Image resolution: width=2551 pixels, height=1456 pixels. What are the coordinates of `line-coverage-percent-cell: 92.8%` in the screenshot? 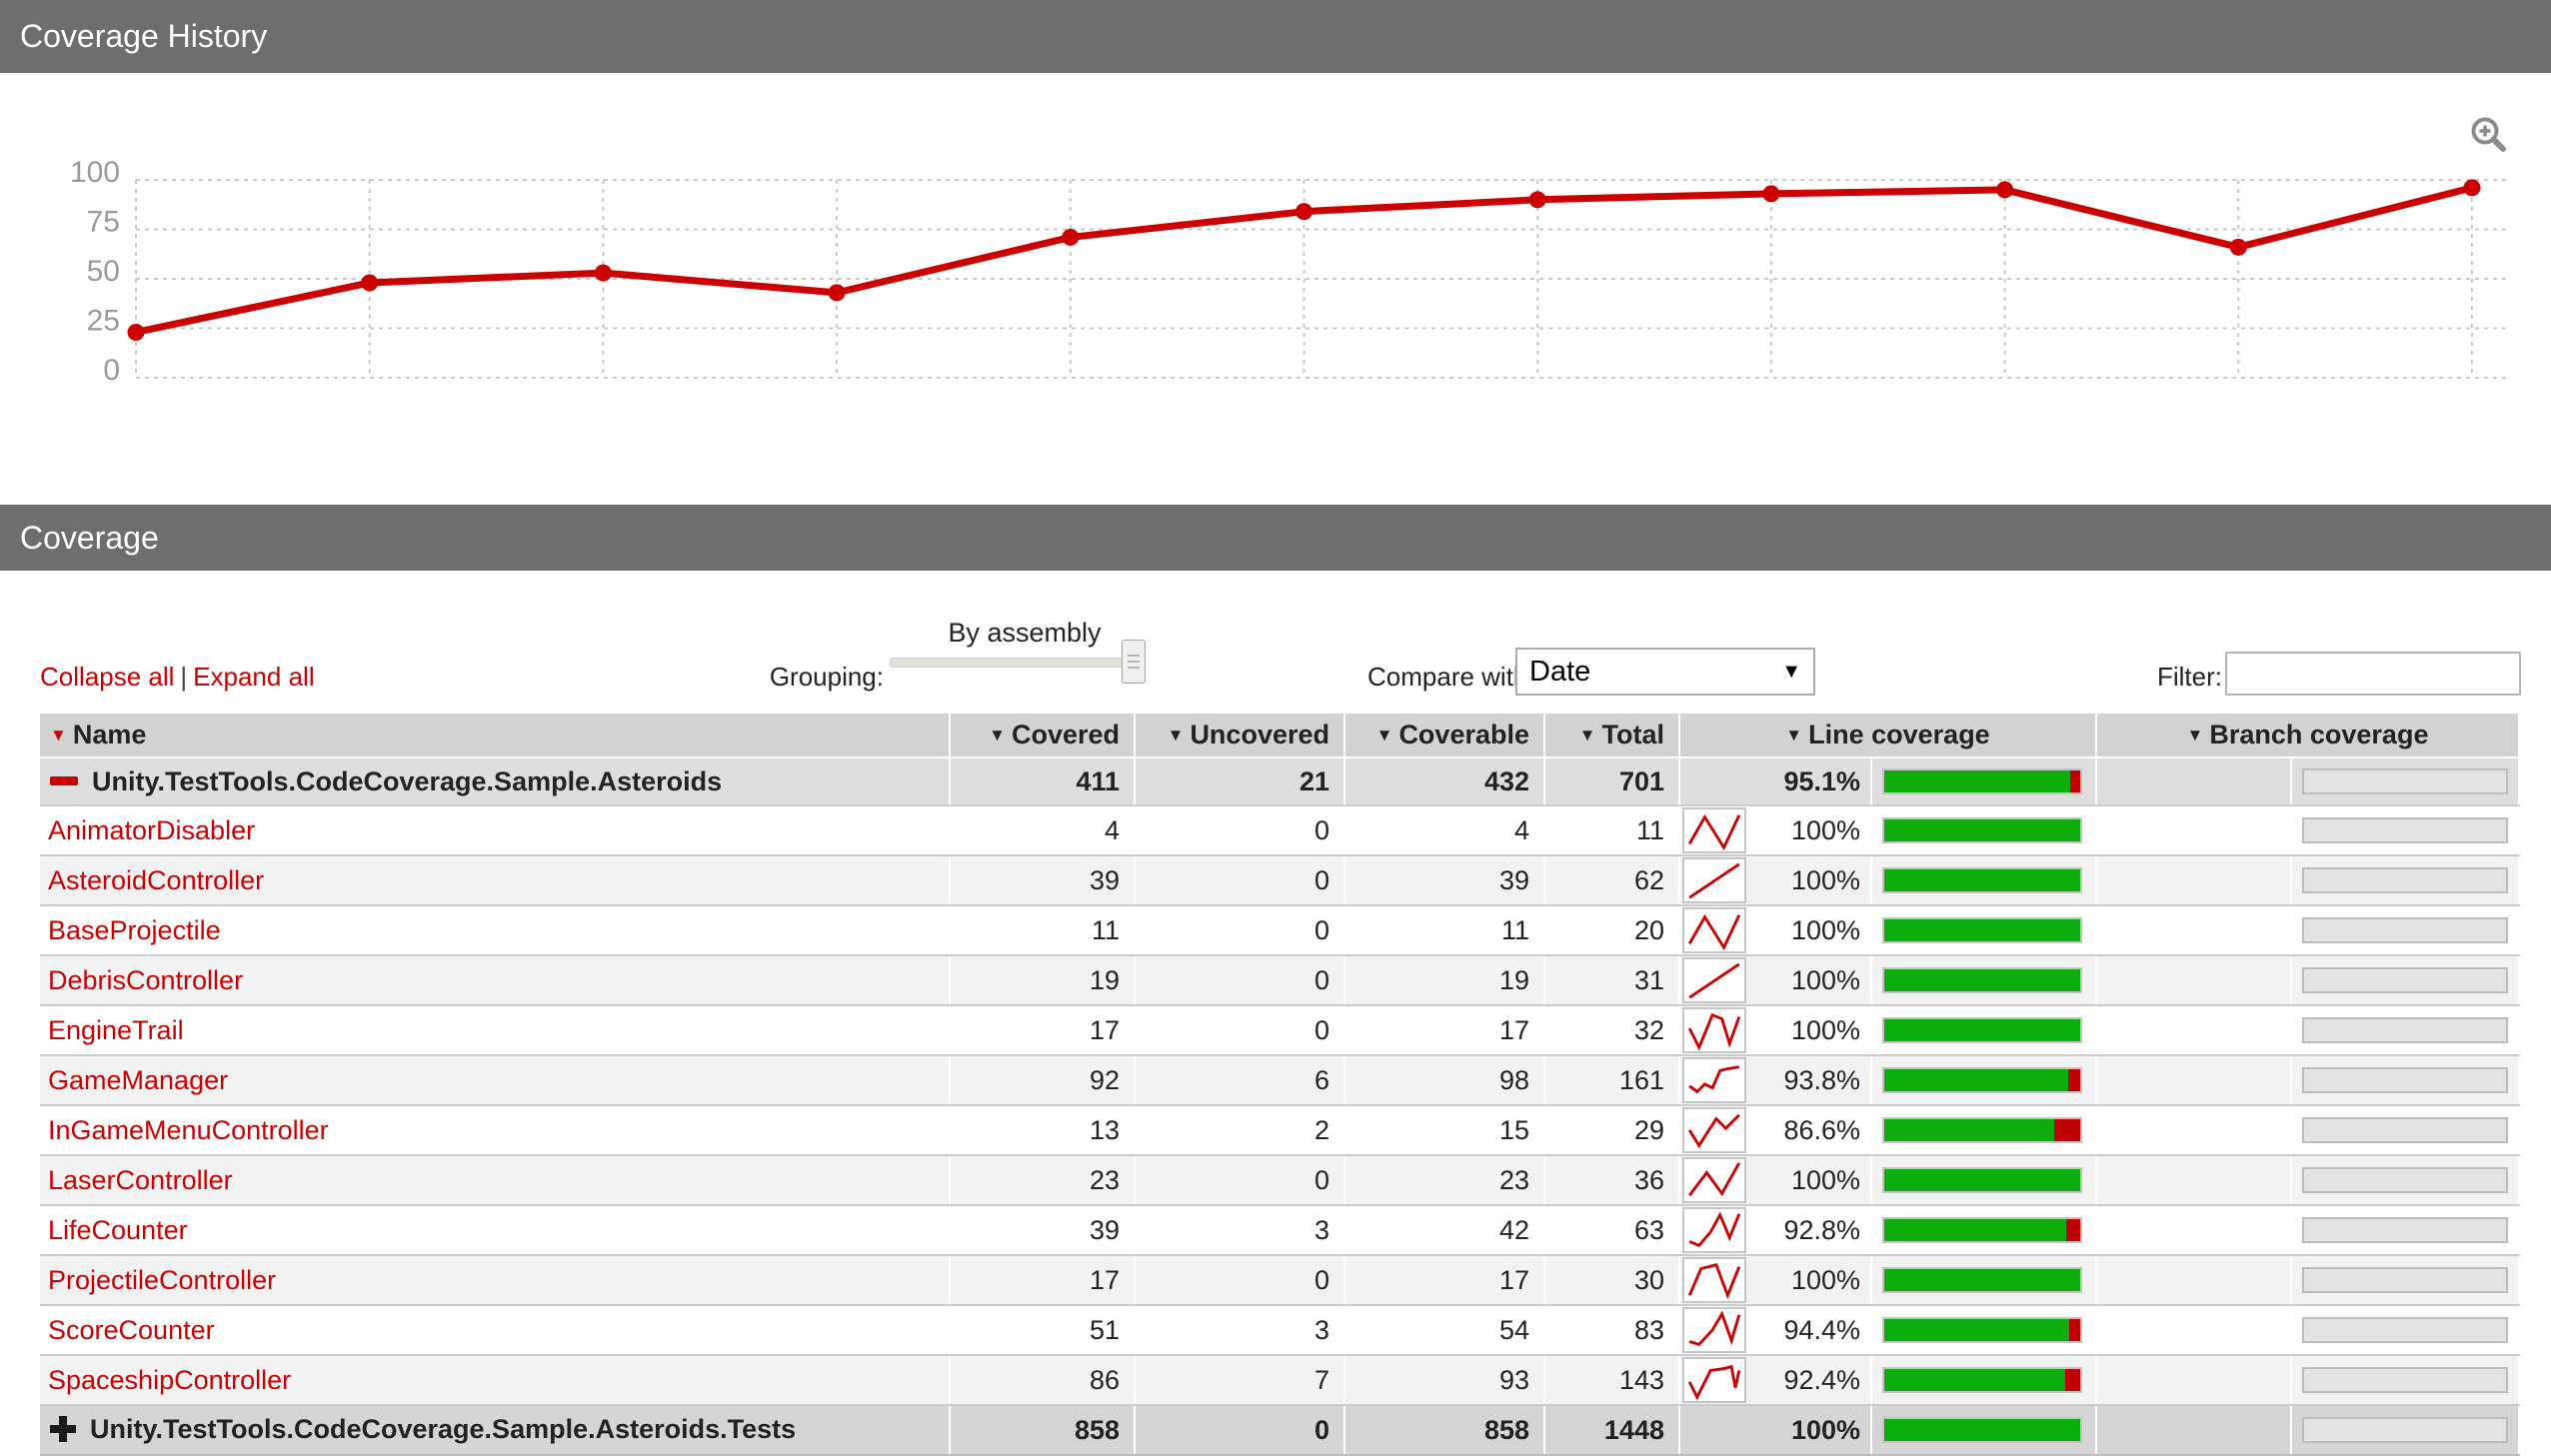 It's located at (1776, 1230).